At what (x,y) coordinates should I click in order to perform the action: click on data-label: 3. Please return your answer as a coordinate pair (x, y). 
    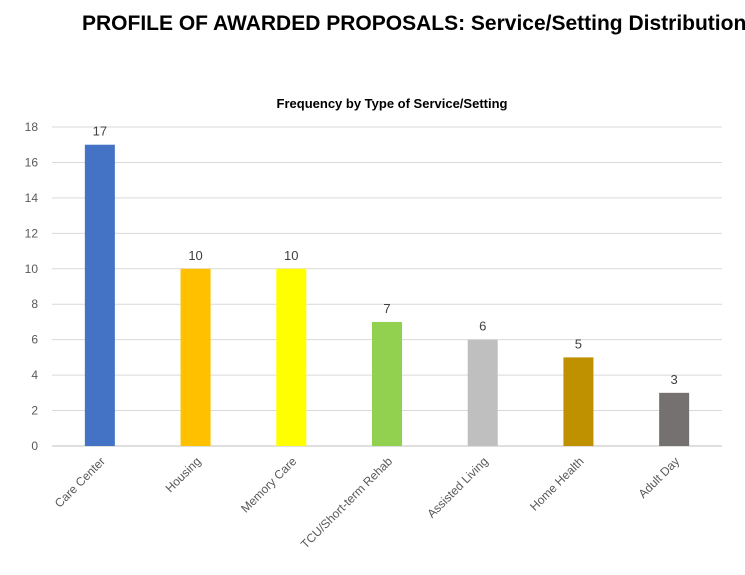
    Looking at the image, I should click on (674, 379).